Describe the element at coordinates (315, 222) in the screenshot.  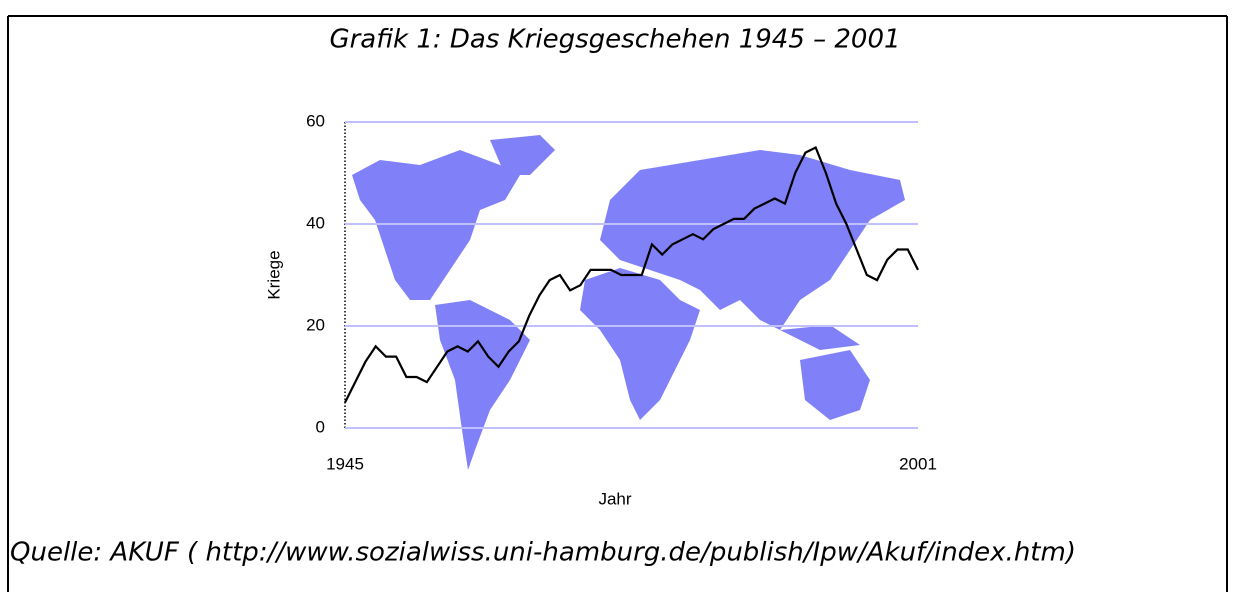
I see `y-tick-label: 40` at that location.